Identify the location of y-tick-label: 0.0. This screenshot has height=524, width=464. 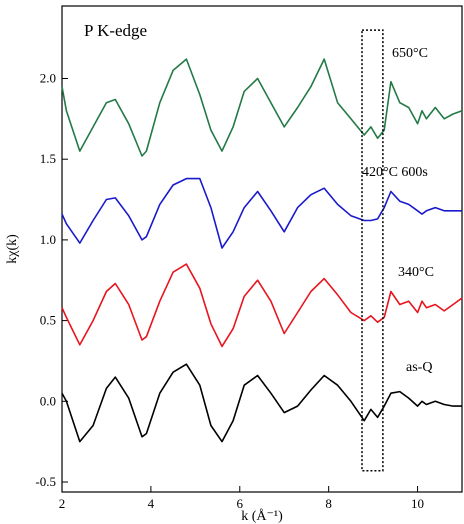
(48, 400).